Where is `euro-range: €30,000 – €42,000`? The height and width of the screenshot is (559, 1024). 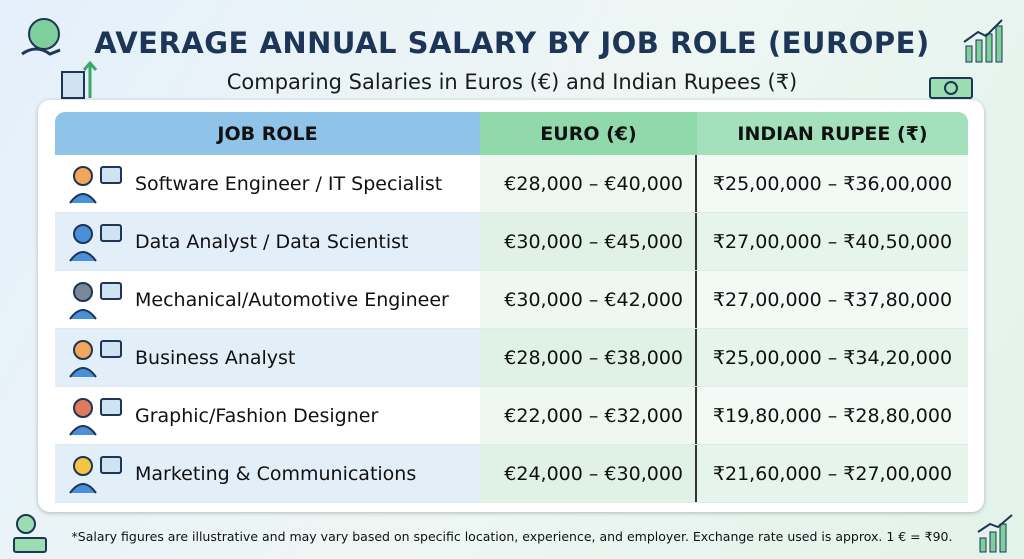 euro-range: €30,000 – €42,000 is located at coordinates (588, 299).